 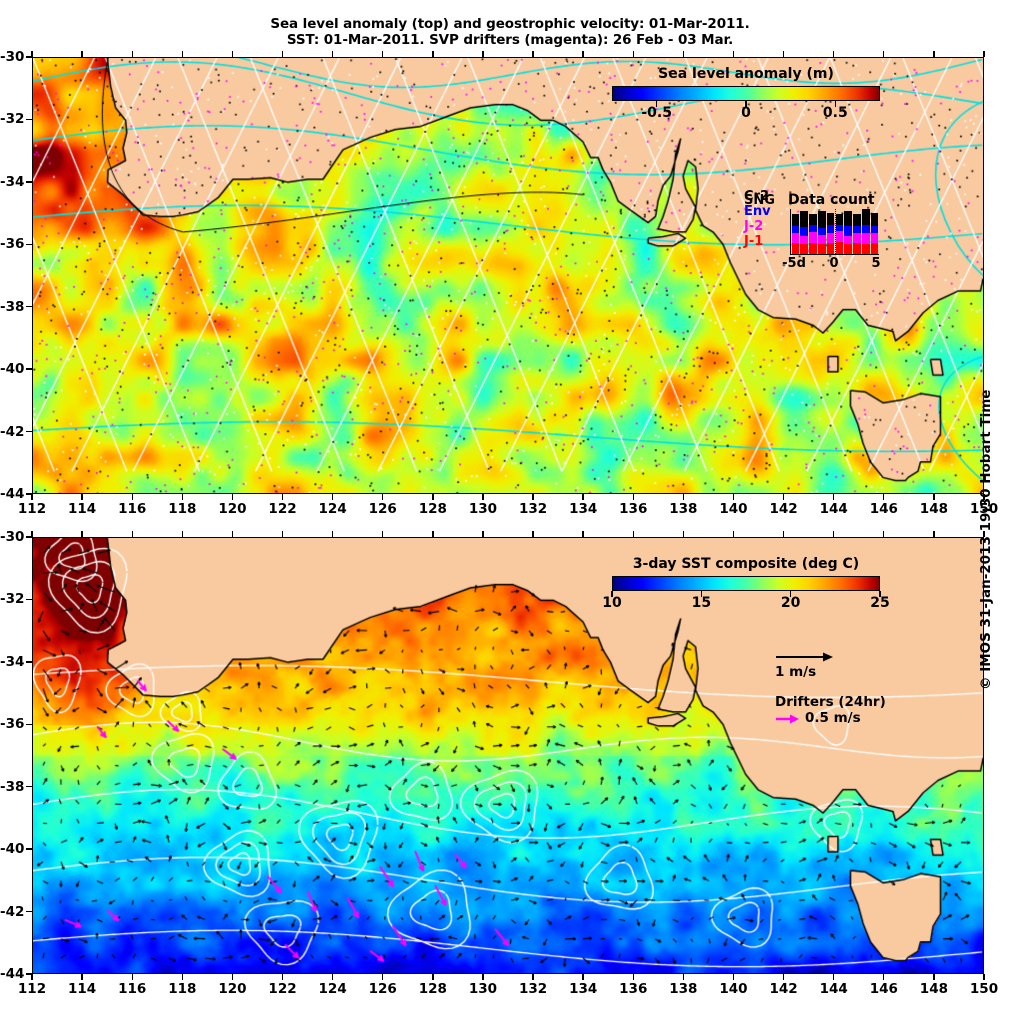 What do you see at coordinates (432, 509) in the screenshot?
I see `lon-tick-label: 128` at bounding box center [432, 509].